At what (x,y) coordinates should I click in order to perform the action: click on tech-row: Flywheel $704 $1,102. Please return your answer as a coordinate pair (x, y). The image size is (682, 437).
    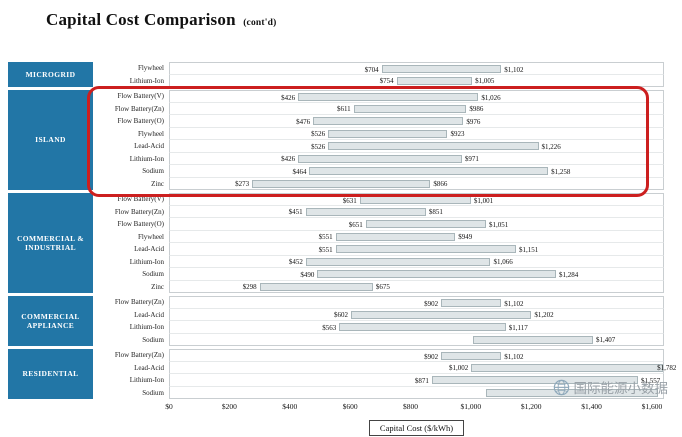
    Looking at the image, I should click on (378, 68).